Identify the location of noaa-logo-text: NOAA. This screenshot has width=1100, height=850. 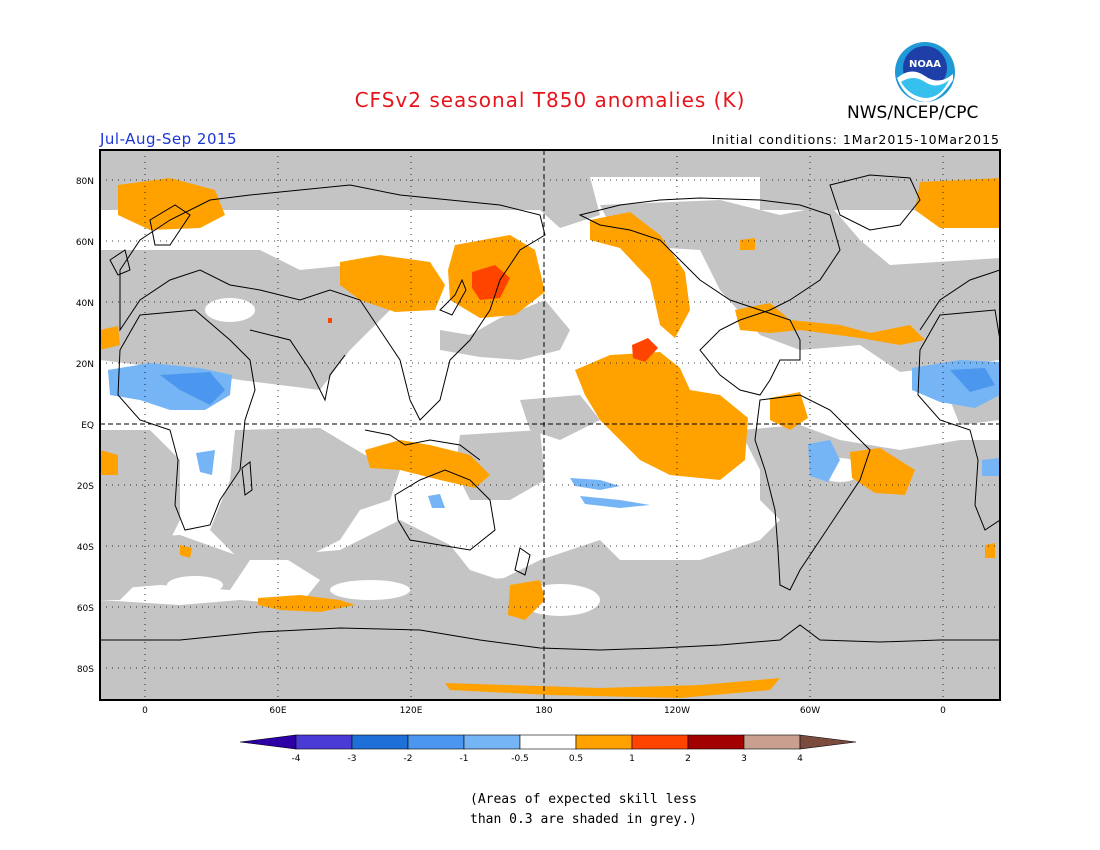
(925, 64).